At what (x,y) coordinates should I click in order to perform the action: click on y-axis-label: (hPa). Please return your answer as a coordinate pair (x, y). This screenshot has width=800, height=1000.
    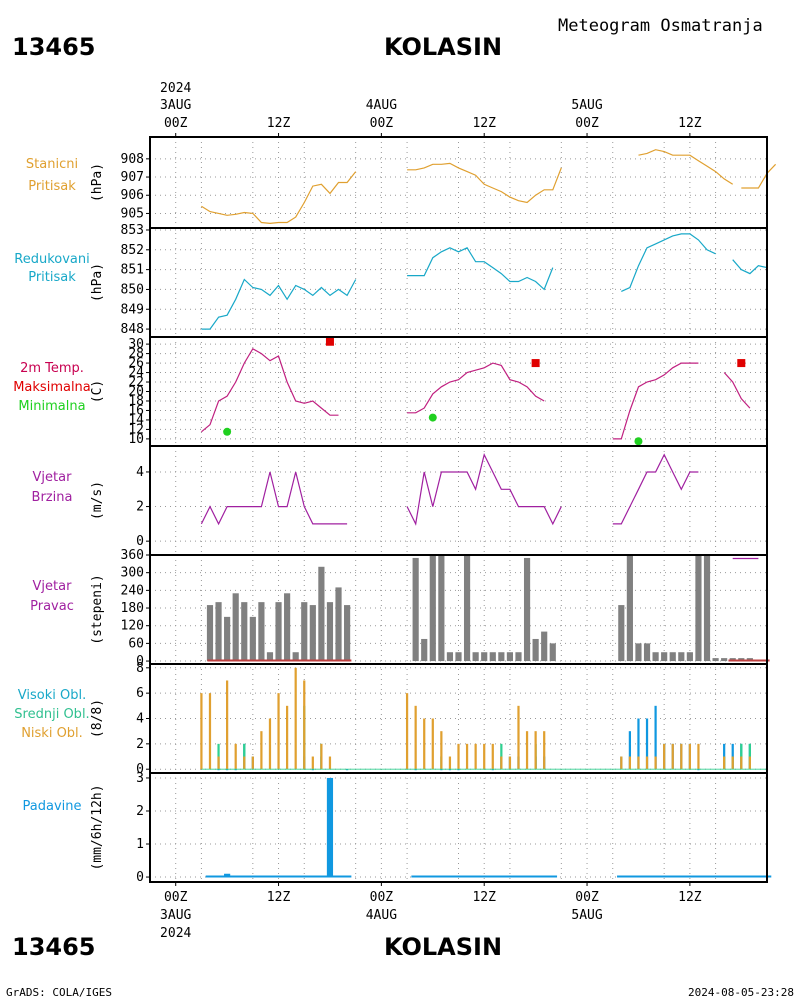
    Looking at the image, I should click on (97, 282).